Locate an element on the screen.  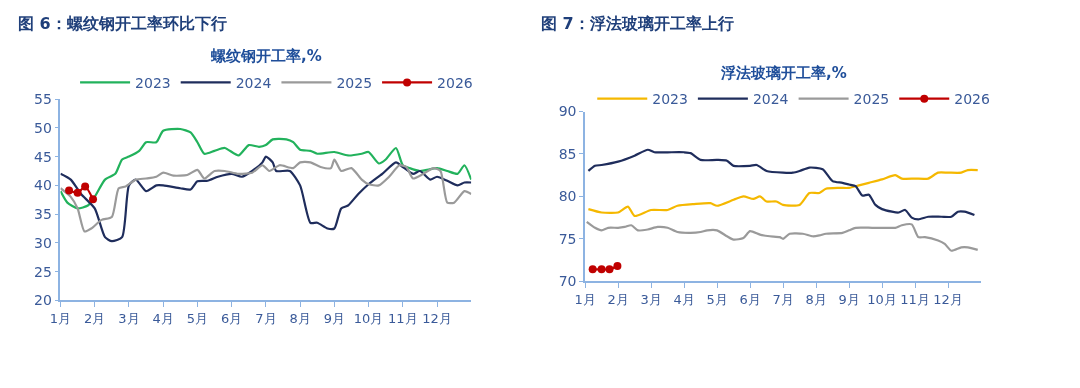
y-tick-label: 85 is located at coordinates (567, 153).